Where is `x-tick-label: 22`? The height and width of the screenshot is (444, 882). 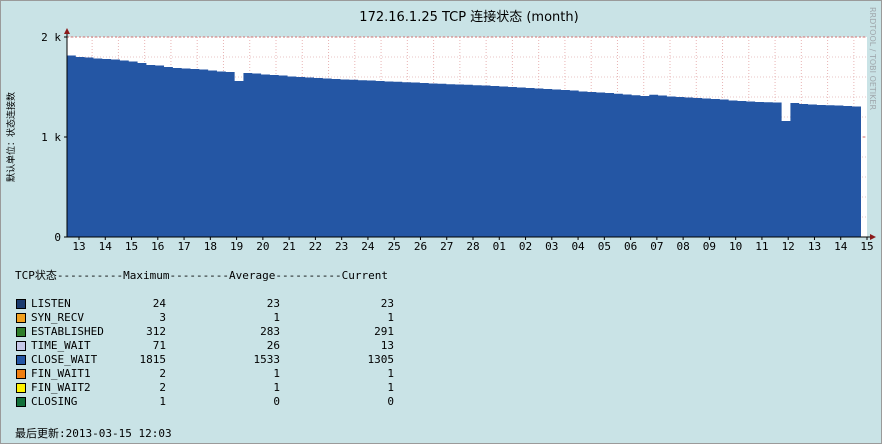
x-tick-label: 22 is located at coordinates (315, 246).